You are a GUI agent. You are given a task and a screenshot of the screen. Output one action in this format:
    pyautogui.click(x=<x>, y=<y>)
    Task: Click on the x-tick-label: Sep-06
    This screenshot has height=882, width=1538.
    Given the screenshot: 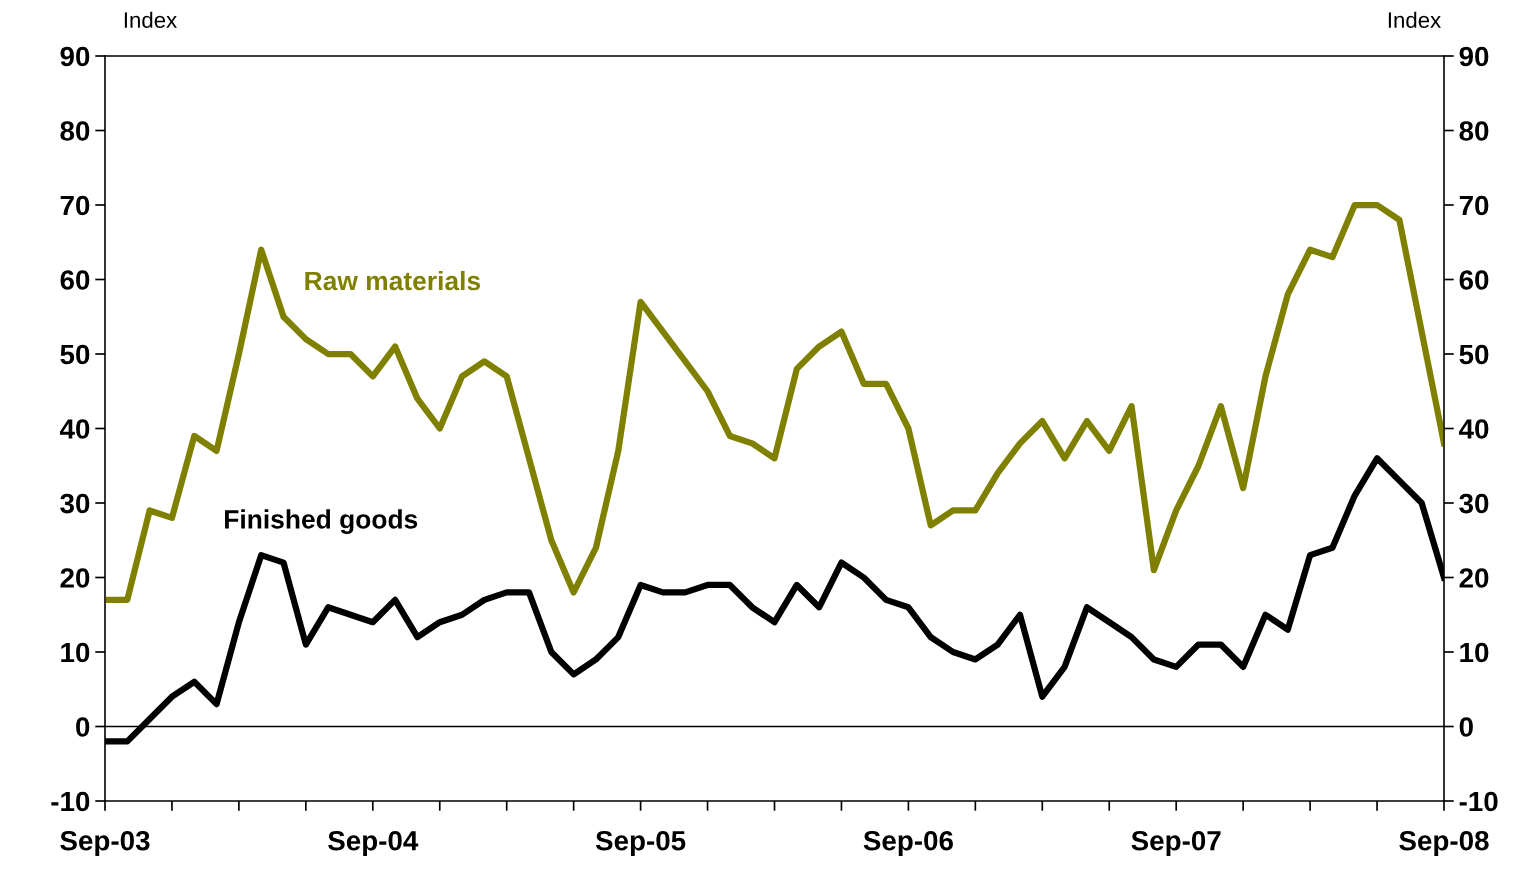 What is the action you would take?
    pyautogui.click(x=908, y=843)
    